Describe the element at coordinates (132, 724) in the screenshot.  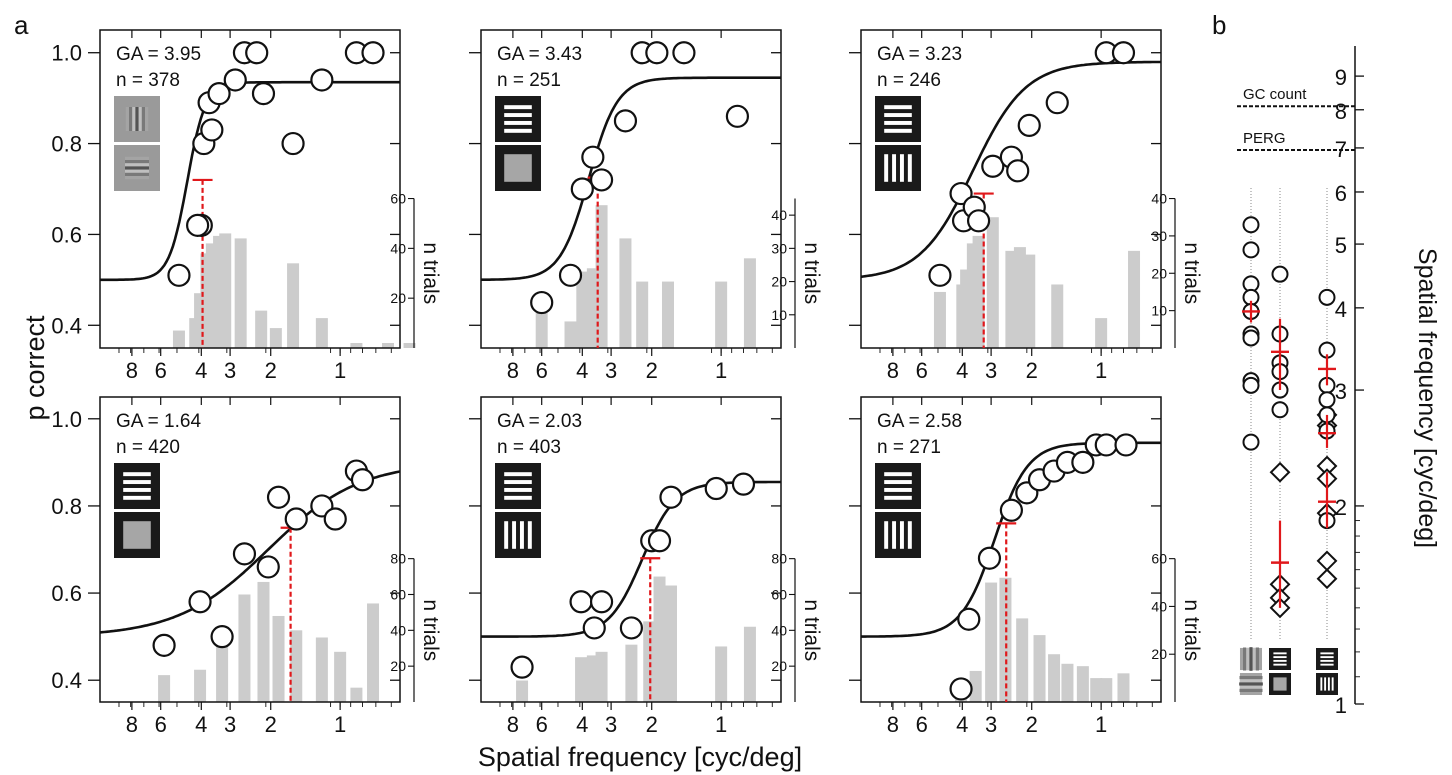
I see `x-tick-label: 8` at that location.